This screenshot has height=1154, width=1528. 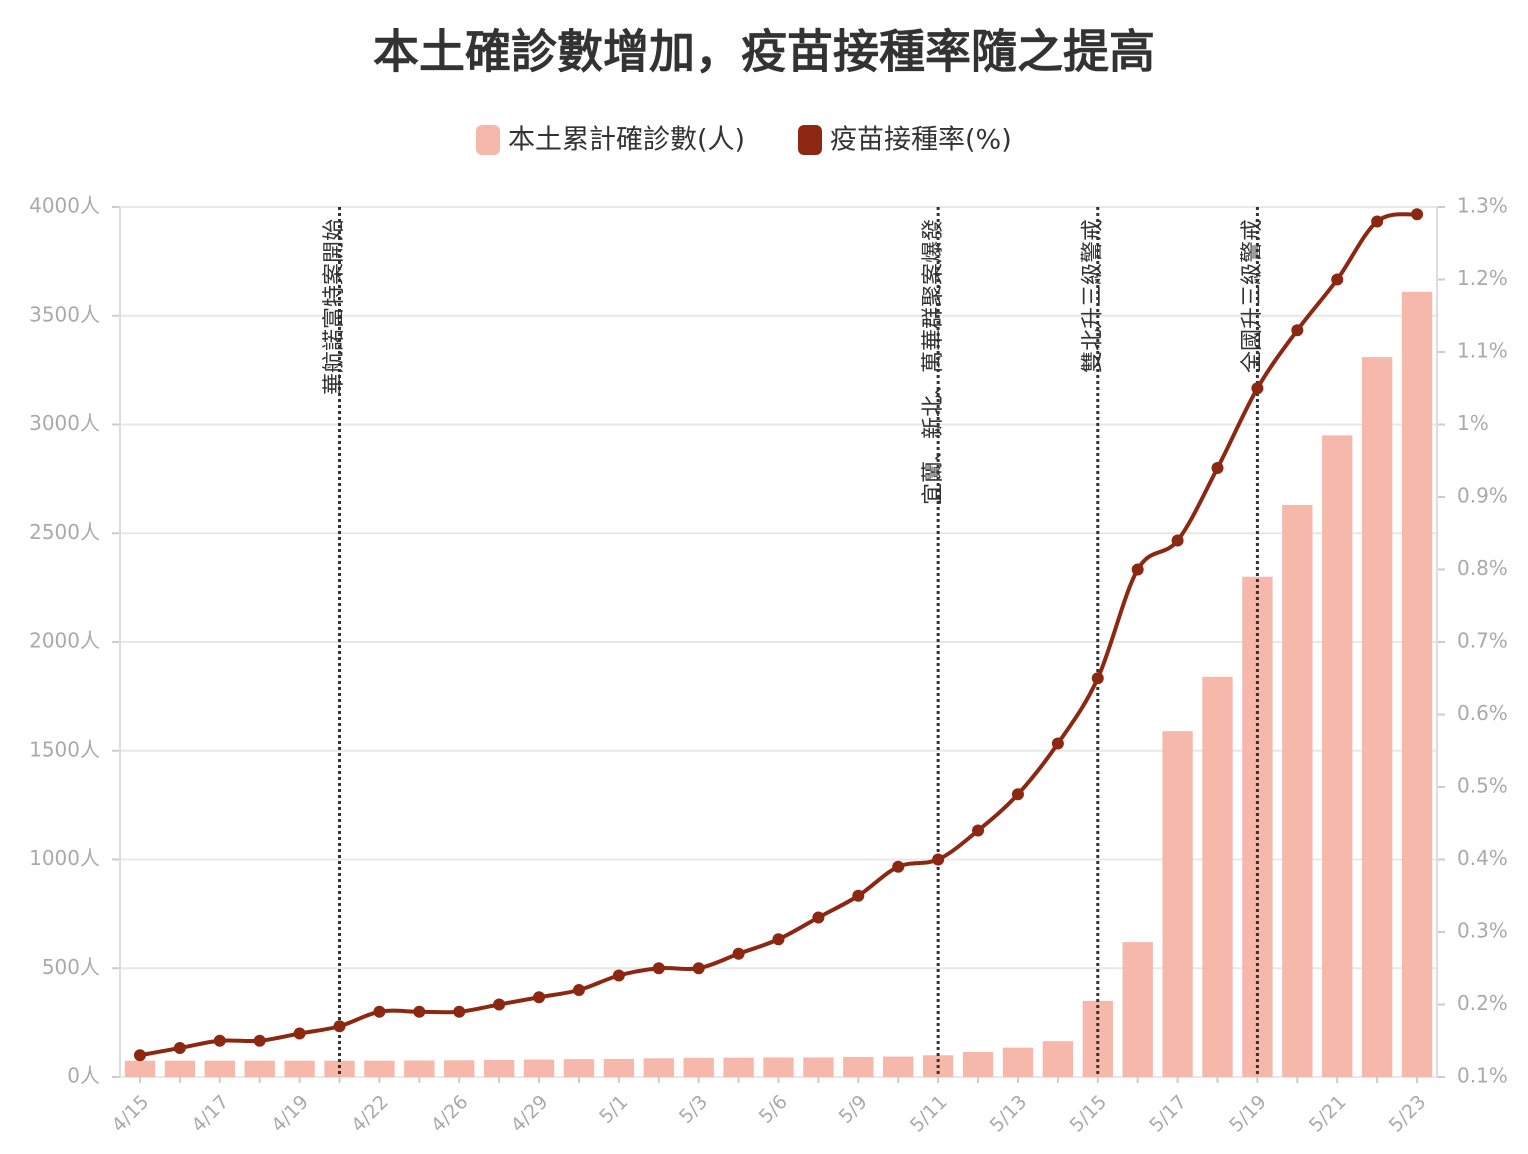 What do you see at coordinates (1482, 351) in the screenshot?
I see `y2-tick-label: 1.1%` at bounding box center [1482, 351].